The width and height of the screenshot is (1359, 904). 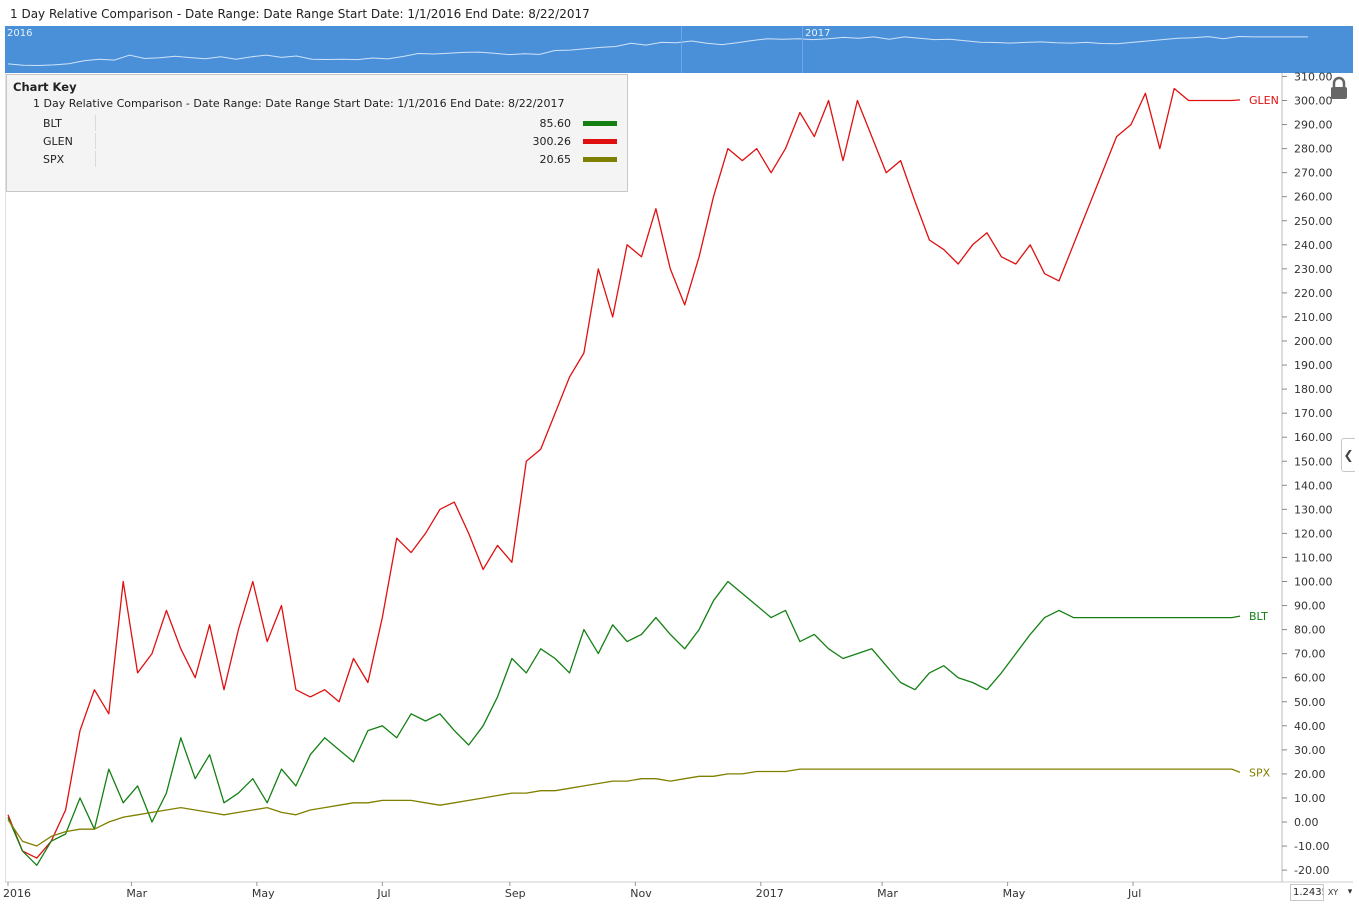 I want to click on lock-button, so click(x=1339, y=88).